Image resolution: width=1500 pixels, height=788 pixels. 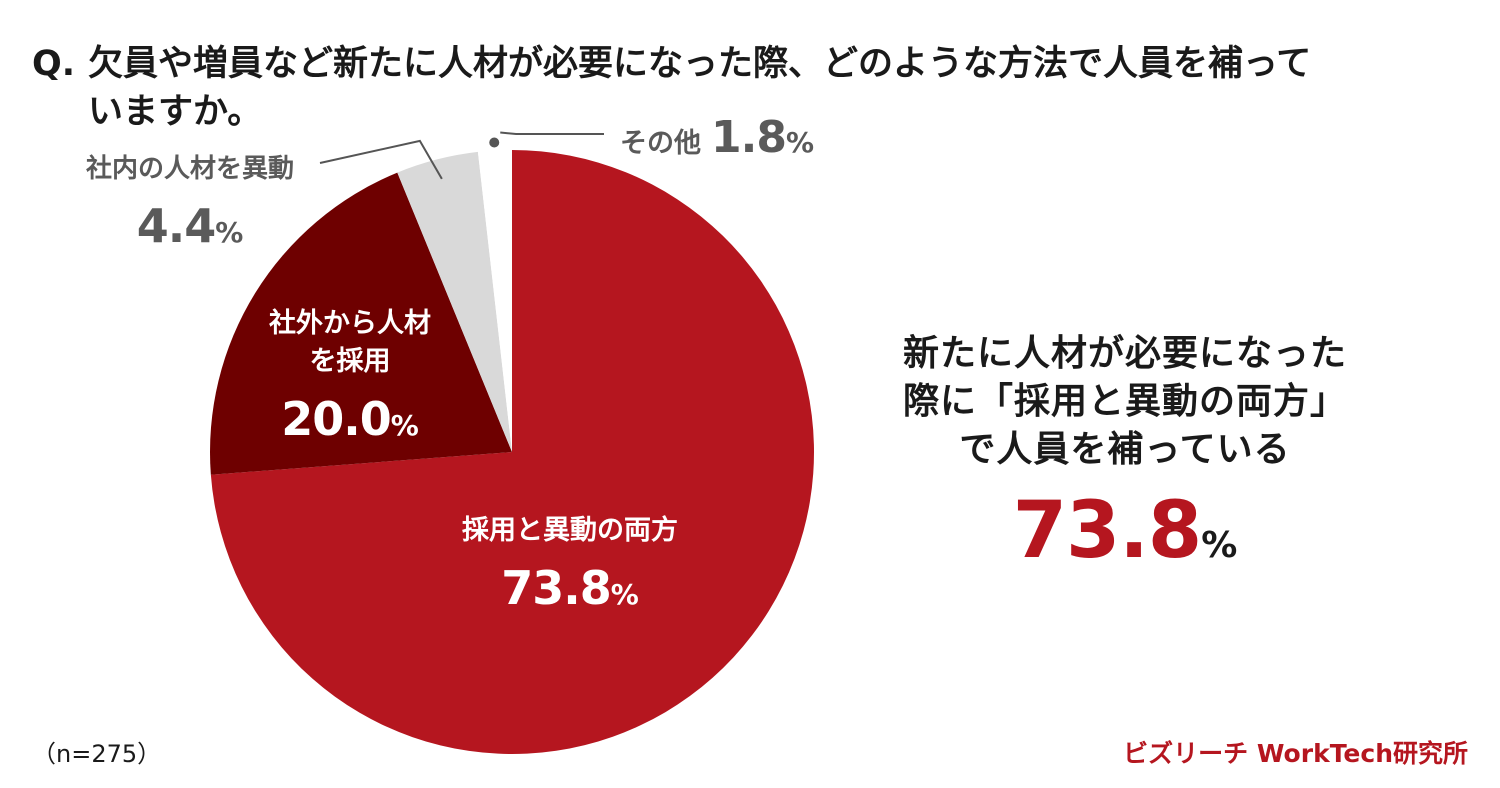 I want to click on slice-unit-both: %, so click(x=624, y=594).